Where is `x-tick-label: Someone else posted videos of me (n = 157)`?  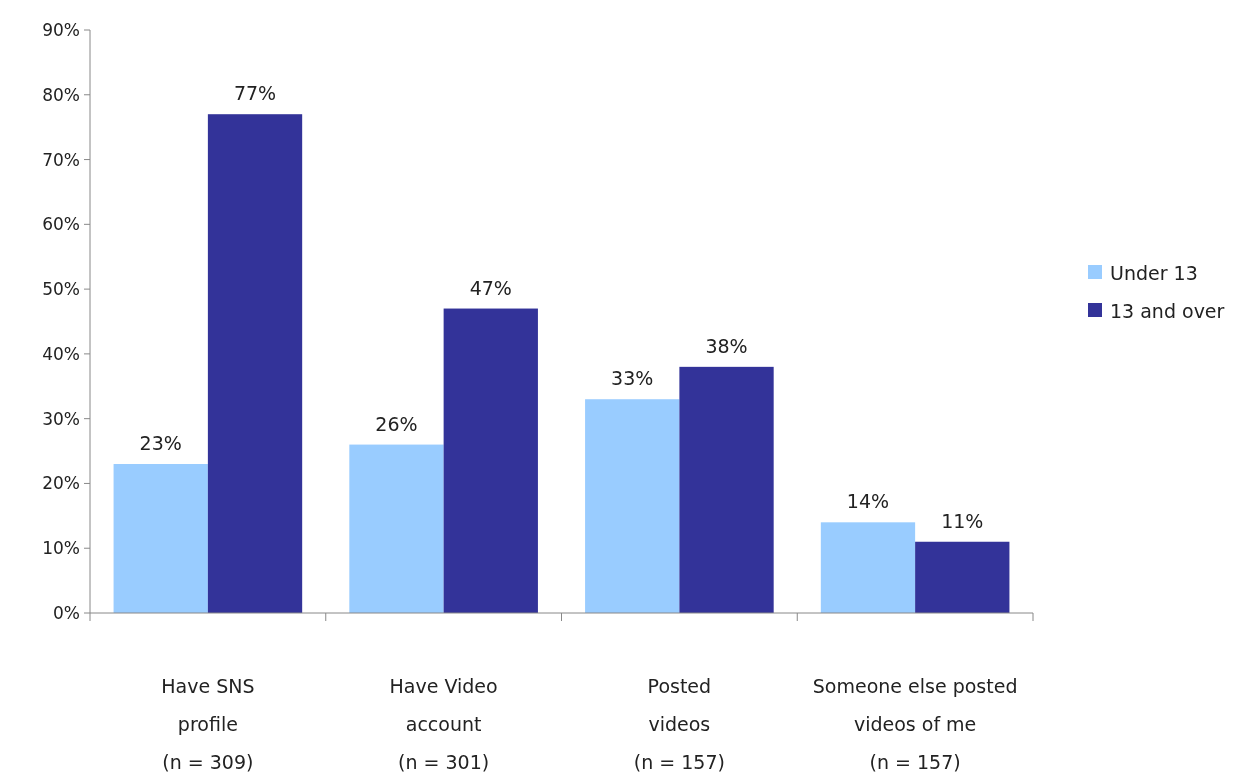
x-tick-label: Someone else posted videos of me (n = 157) is located at coordinates (915, 724).